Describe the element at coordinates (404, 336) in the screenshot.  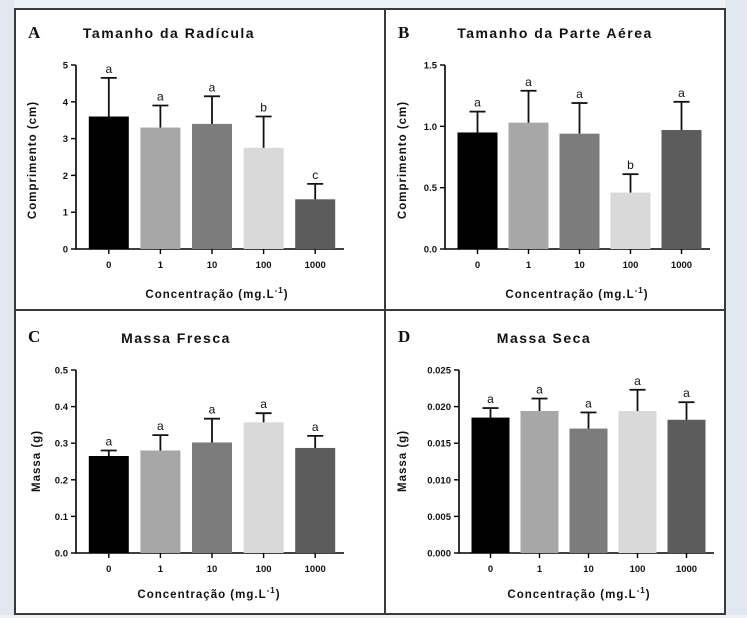
I see `panel-letter: D` at that location.